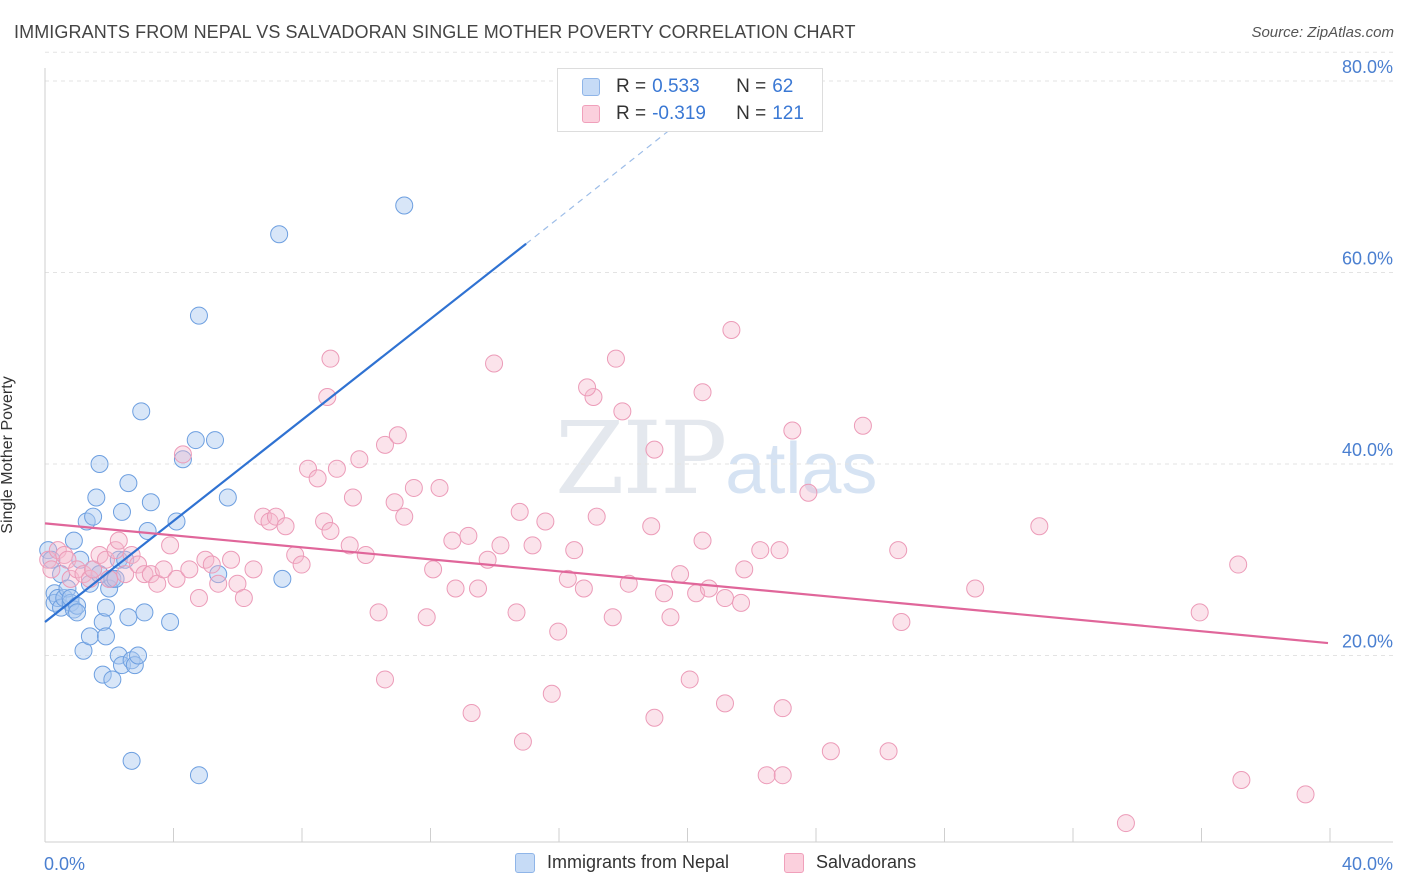 The height and width of the screenshot is (892, 1406). I want to click on y-tick-label: 60.0%, so click(1367, 259).